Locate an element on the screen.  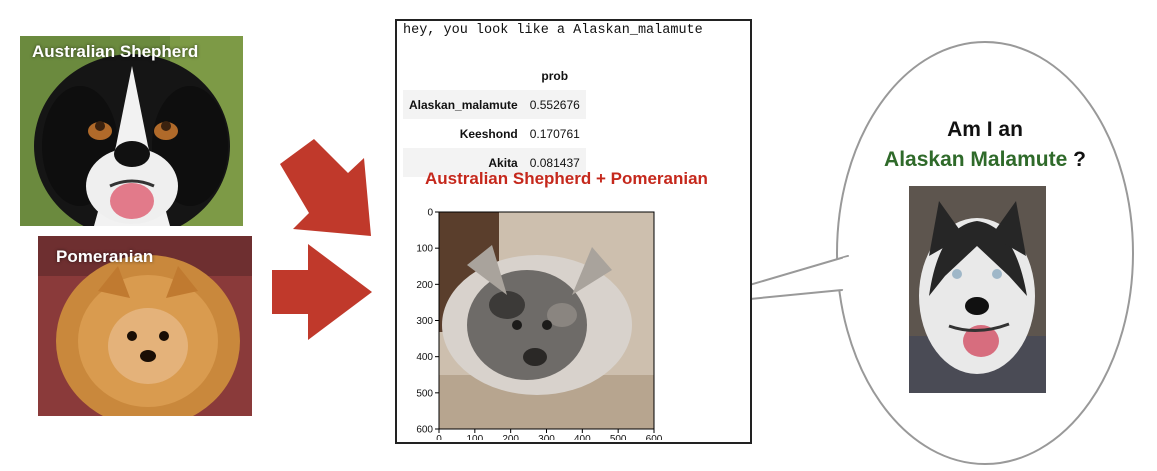
breed-name: Keeshond is located at coordinates (488, 133).